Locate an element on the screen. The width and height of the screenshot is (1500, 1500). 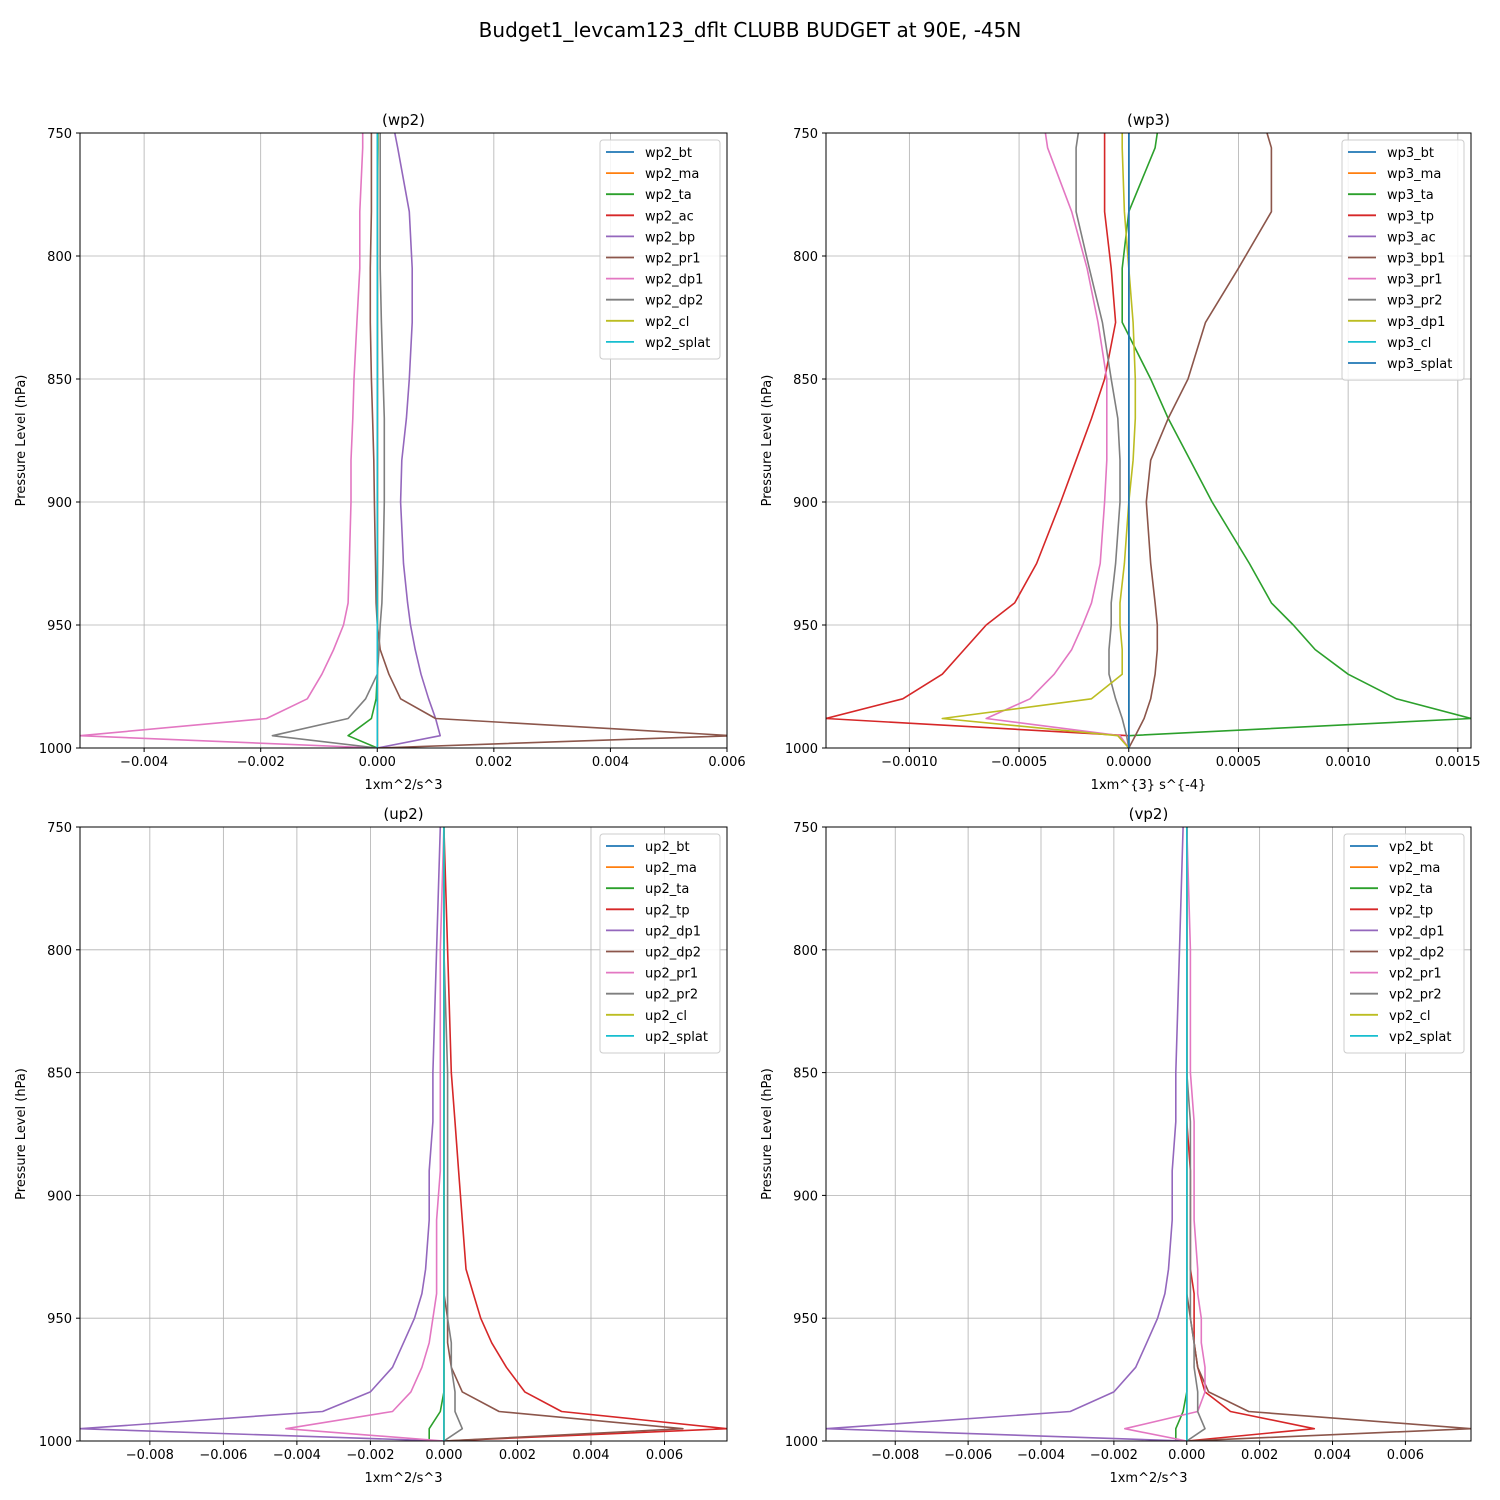
legend-label: up2_splat is located at coordinates (676, 1037).